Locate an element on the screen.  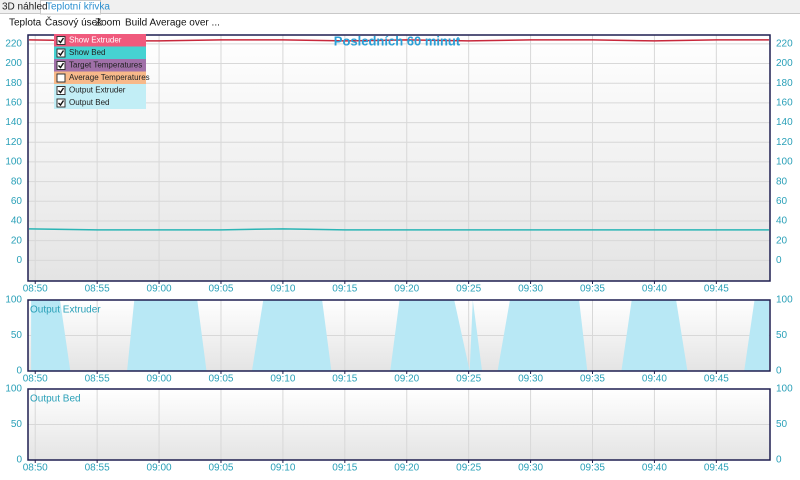
chart-title: Posledních 60 minut is located at coordinates (397, 40).